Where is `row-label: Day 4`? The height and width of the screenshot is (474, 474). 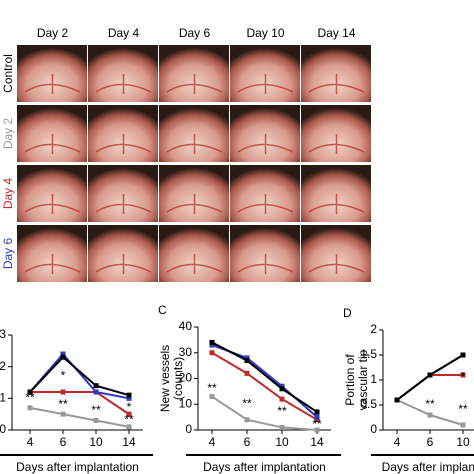 row-label: Day 4 is located at coordinates (8, 194).